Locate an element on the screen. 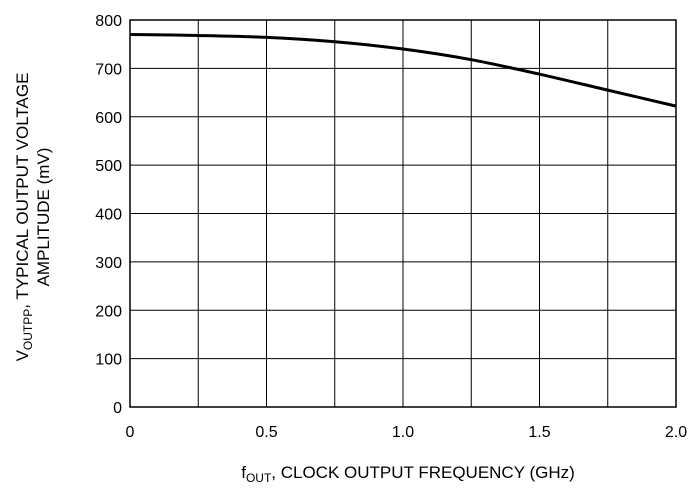 This screenshot has height=493, width=689. y-tick-label-1: 100 is located at coordinates (108, 360).